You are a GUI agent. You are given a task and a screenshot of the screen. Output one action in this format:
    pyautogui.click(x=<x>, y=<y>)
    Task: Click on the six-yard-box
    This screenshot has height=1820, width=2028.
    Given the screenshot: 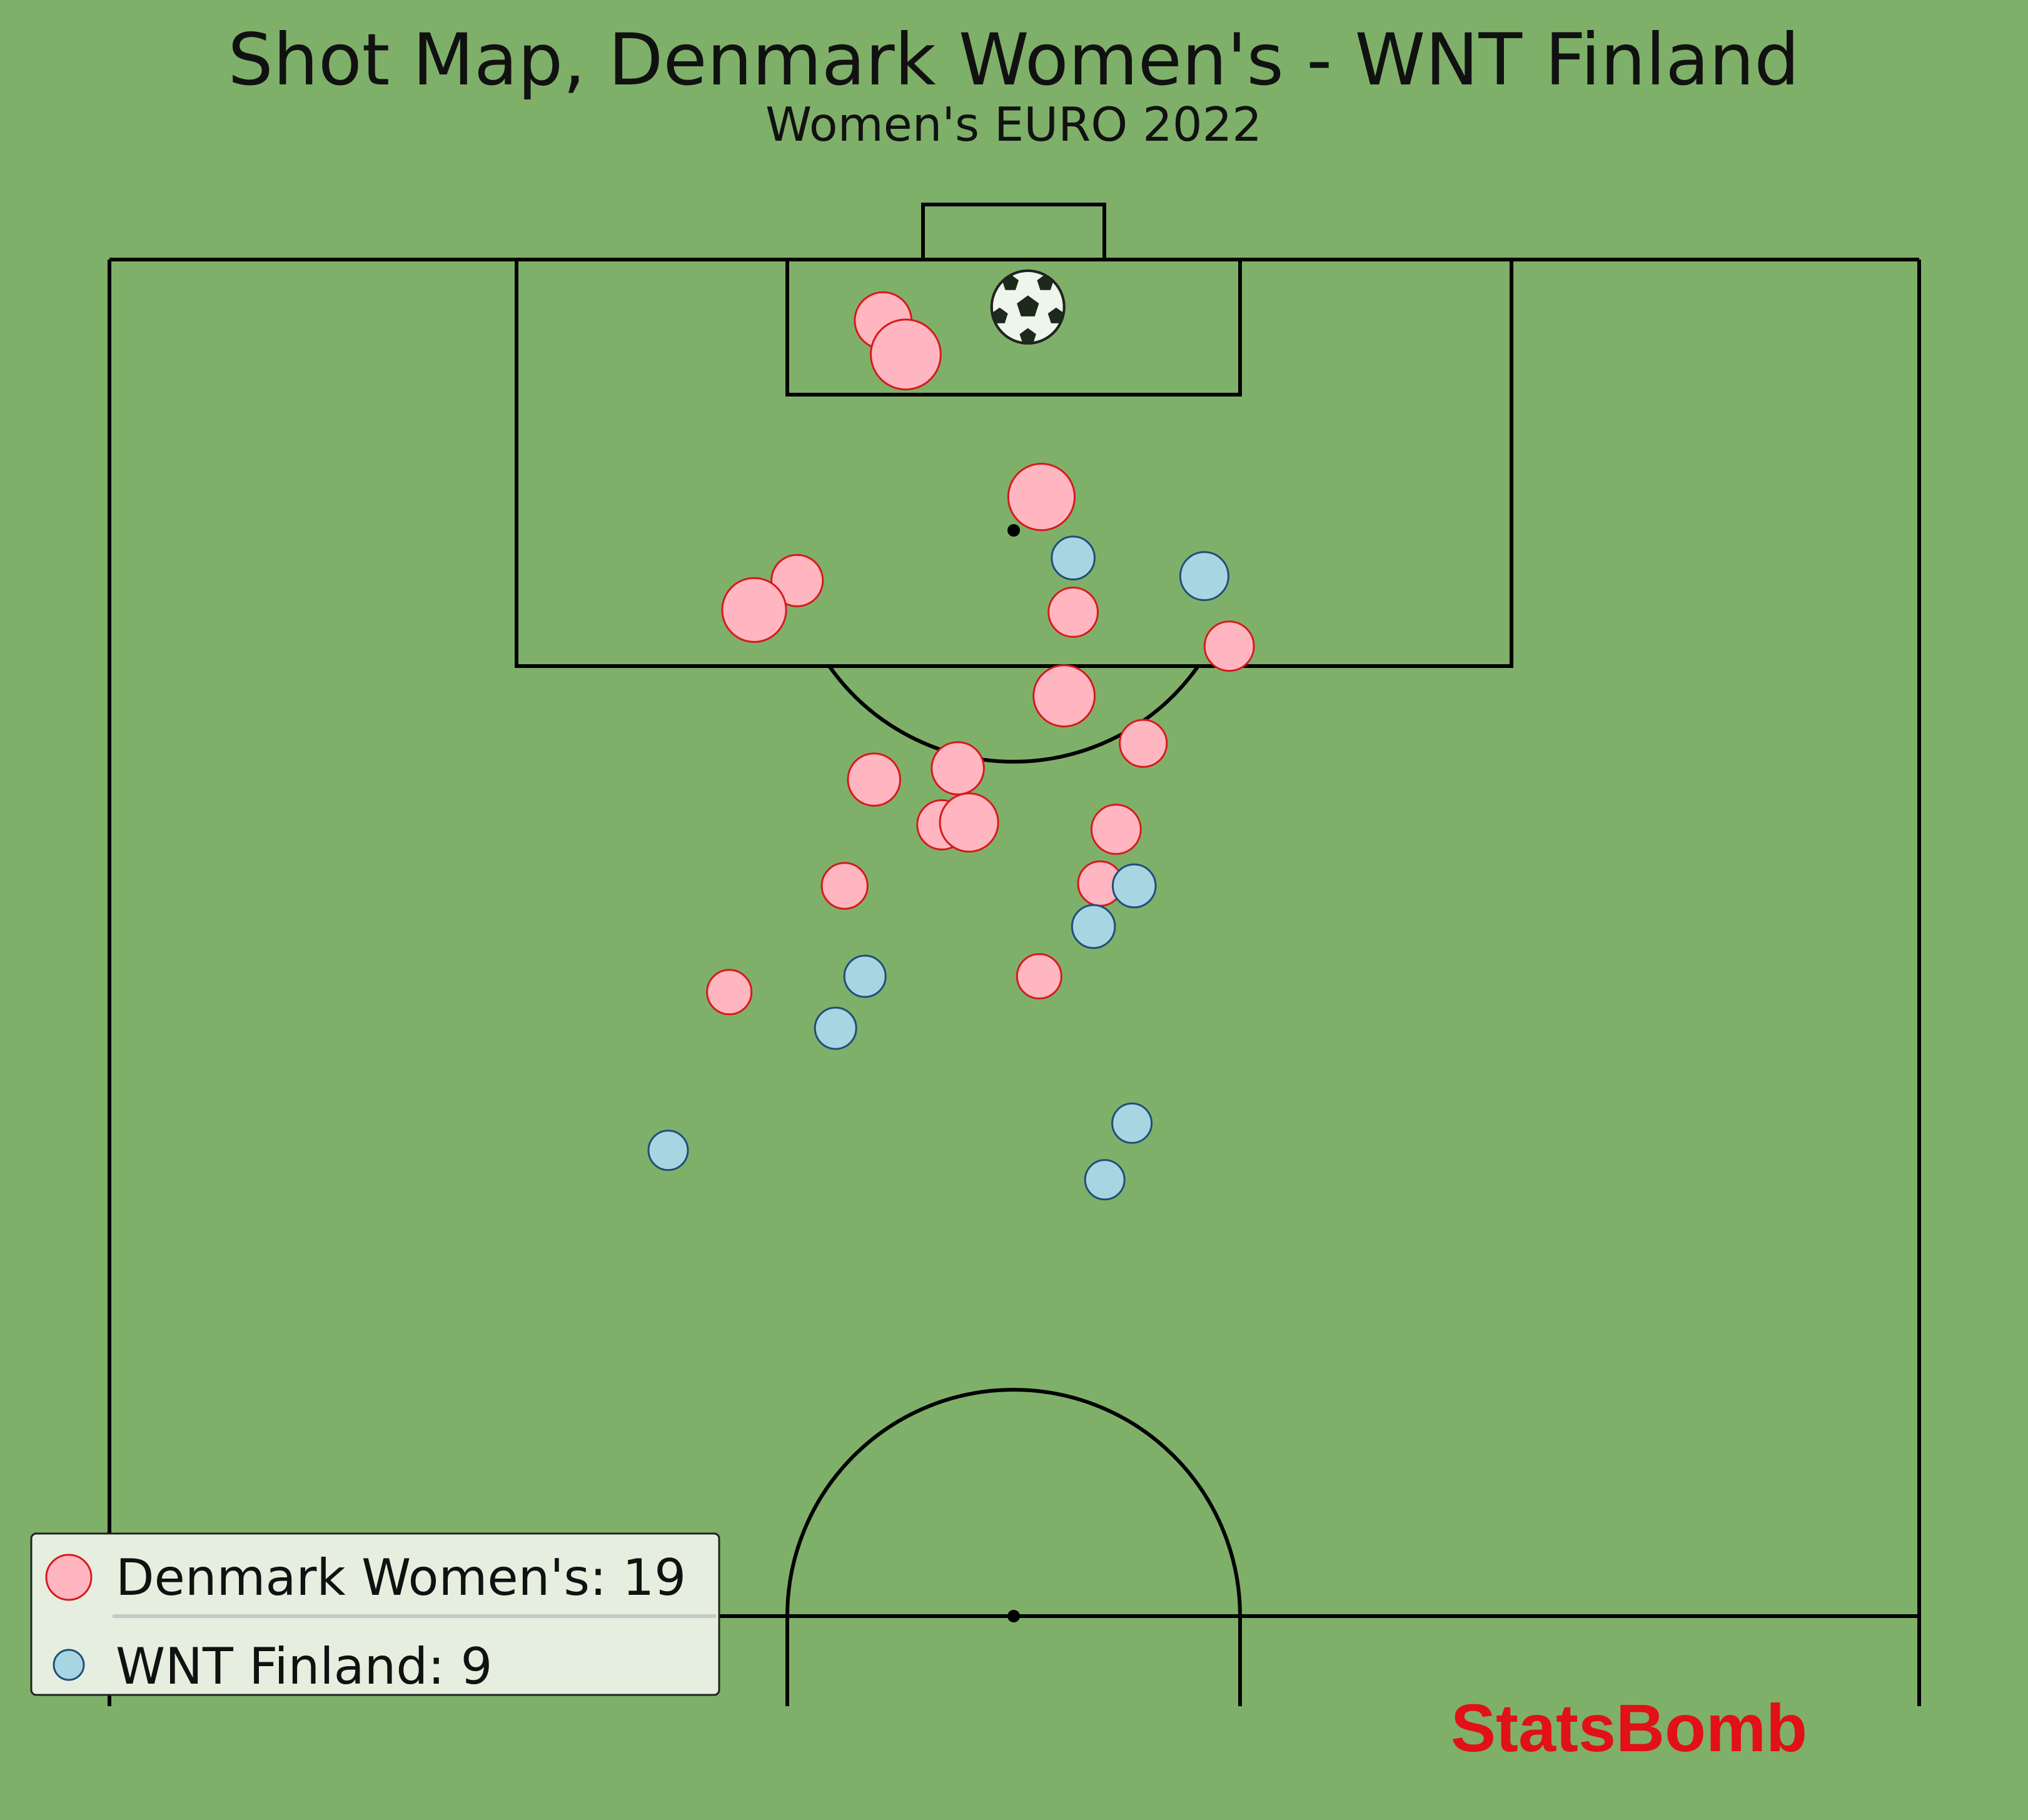 What is the action you would take?
    pyautogui.click(x=1013, y=327)
    